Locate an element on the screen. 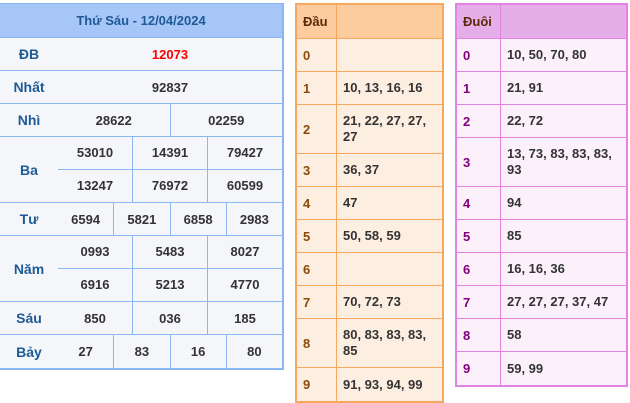 The width and height of the screenshot is (630, 403). duoi-values: 13, 73, 83, 83, 83, 93 is located at coordinates (559, 161).